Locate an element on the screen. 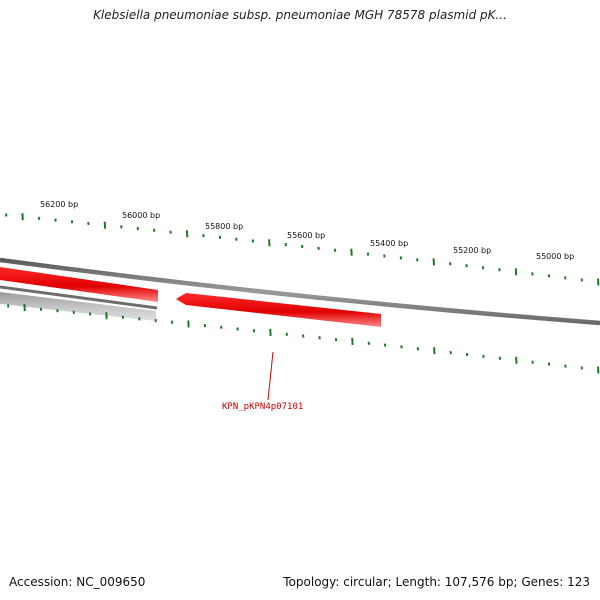  outer-scale-ticks is located at coordinates (302, 249).